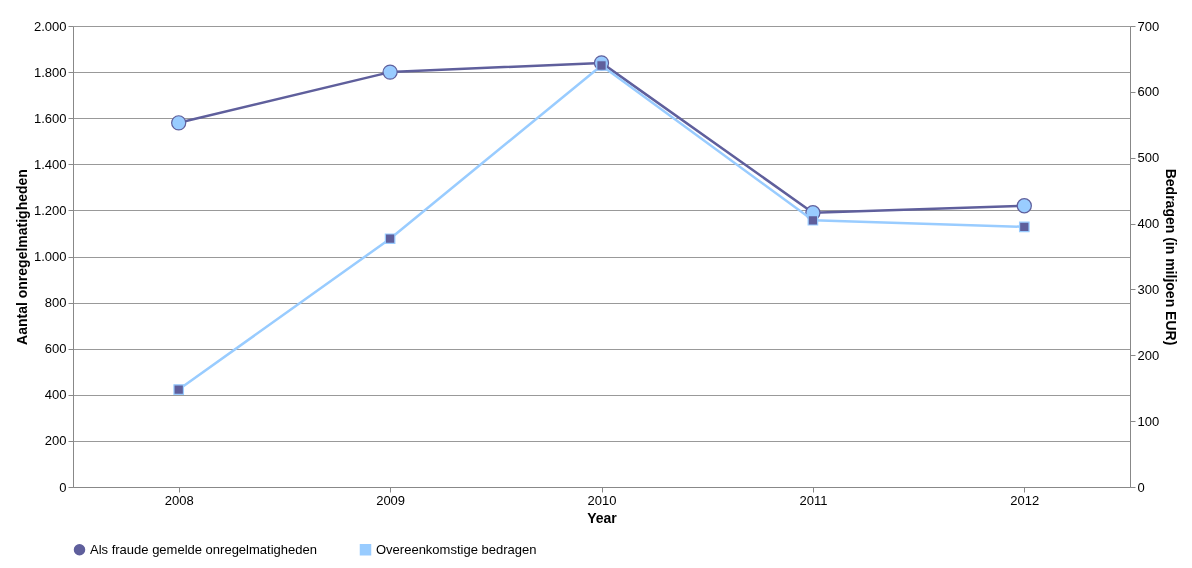 This screenshot has height=568, width=1192. I want to click on y-tick-label: 400, so click(55, 395).